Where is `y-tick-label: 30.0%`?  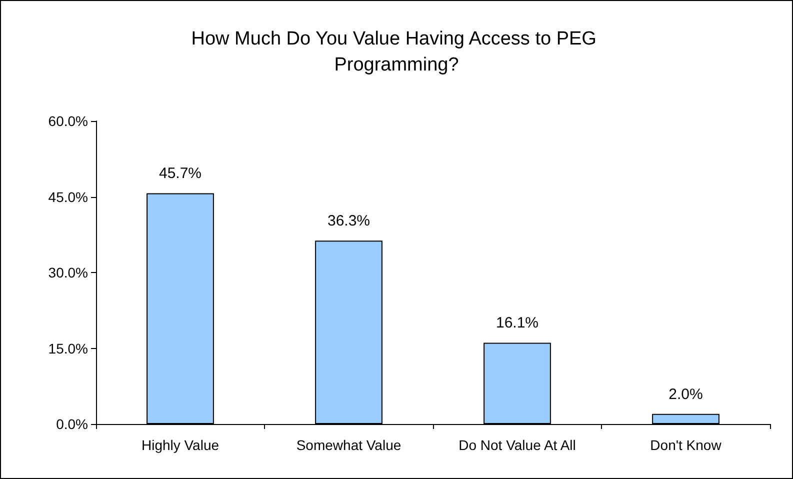
y-tick-label: 30.0% is located at coordinates (68, 272).